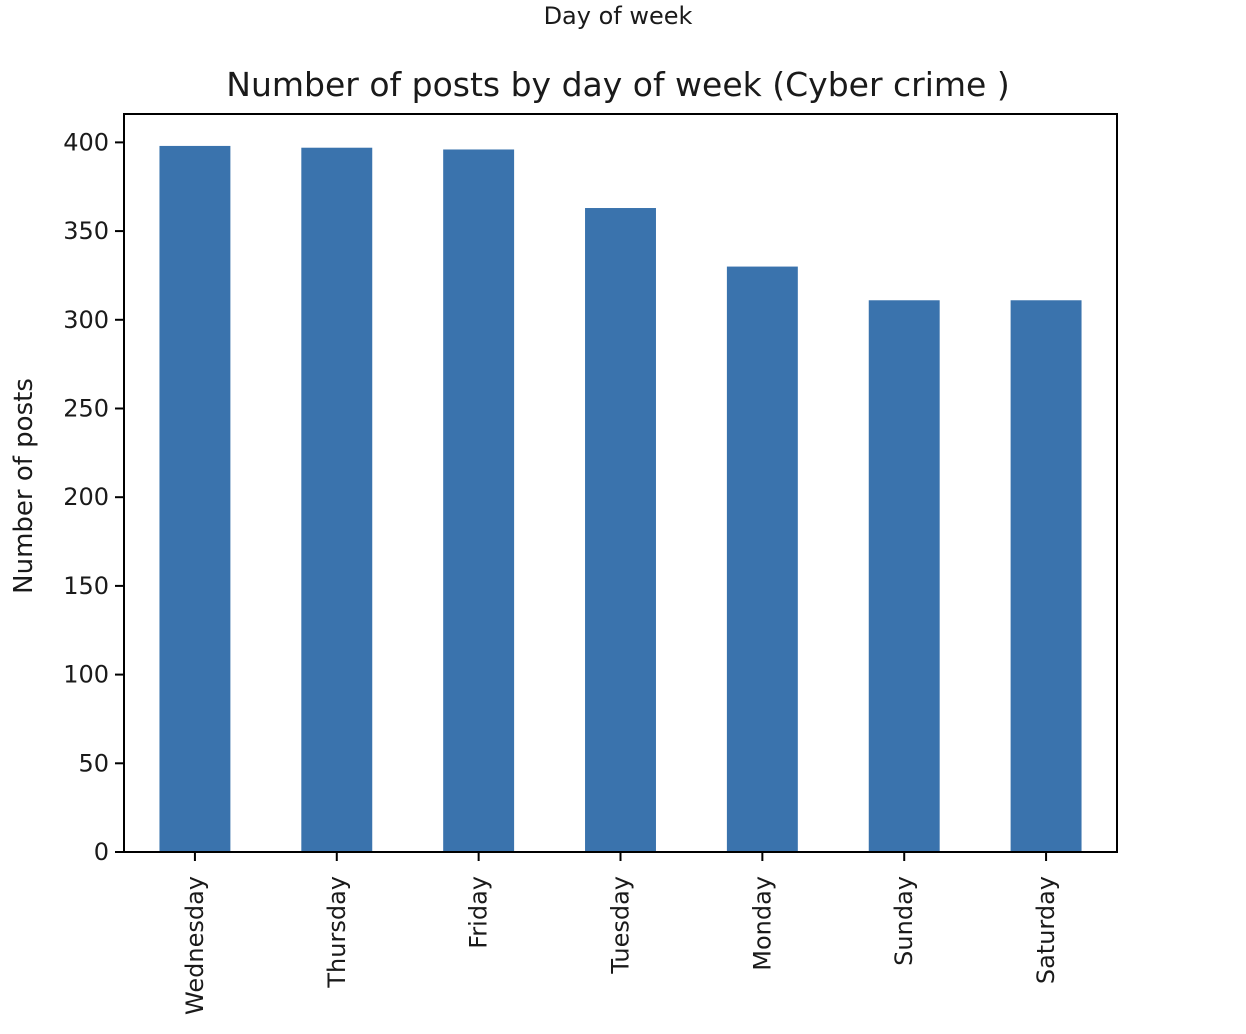  What do you see at coordinates (762, 923) in the screenshot?
I see `x-tick-label: Monday` at bounding box center [762, 923].